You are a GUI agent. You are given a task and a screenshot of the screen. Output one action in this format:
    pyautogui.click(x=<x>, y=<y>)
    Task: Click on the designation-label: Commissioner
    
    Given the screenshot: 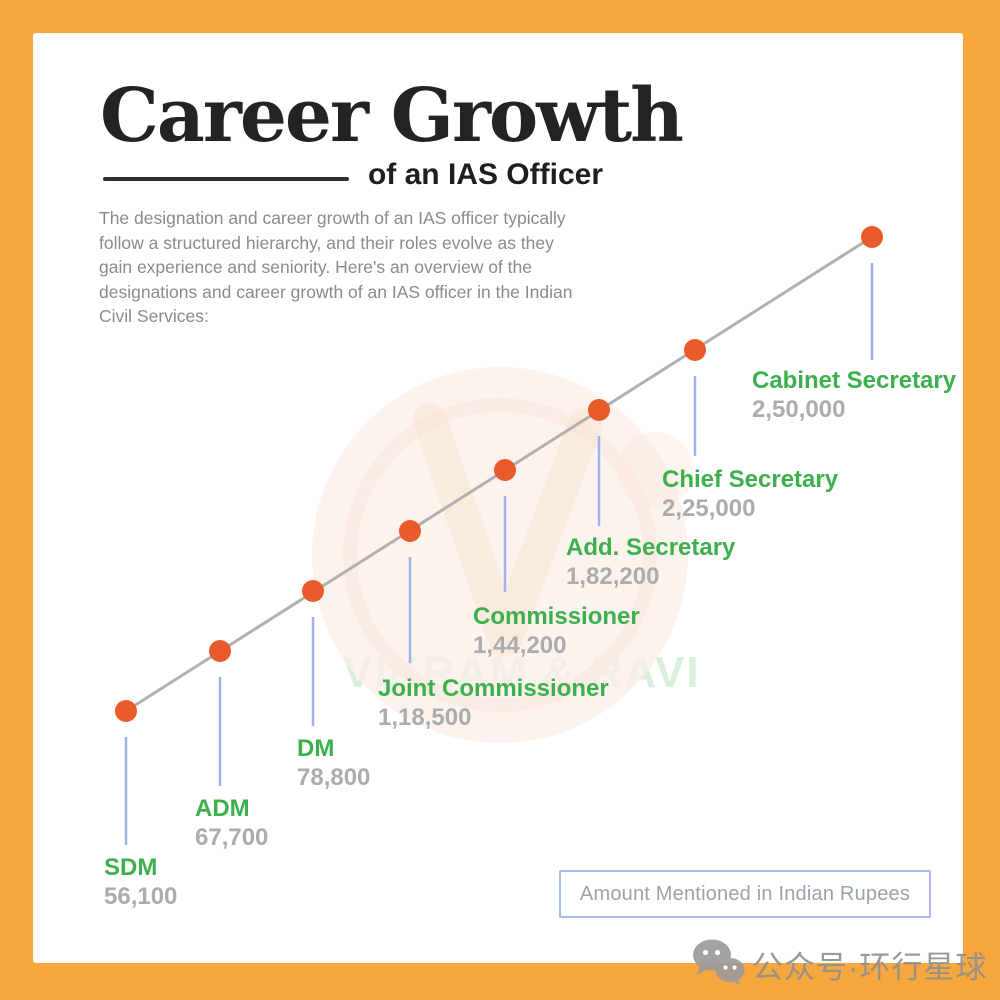 What is the action you would take?
    pyautogui.click(x=556, y=616)
    